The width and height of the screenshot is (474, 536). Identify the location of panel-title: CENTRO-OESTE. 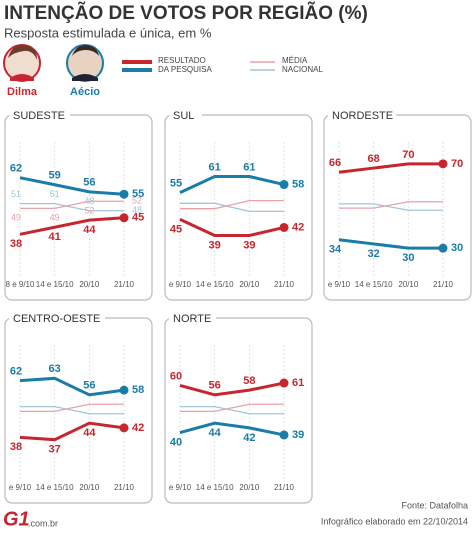
(56, 319).